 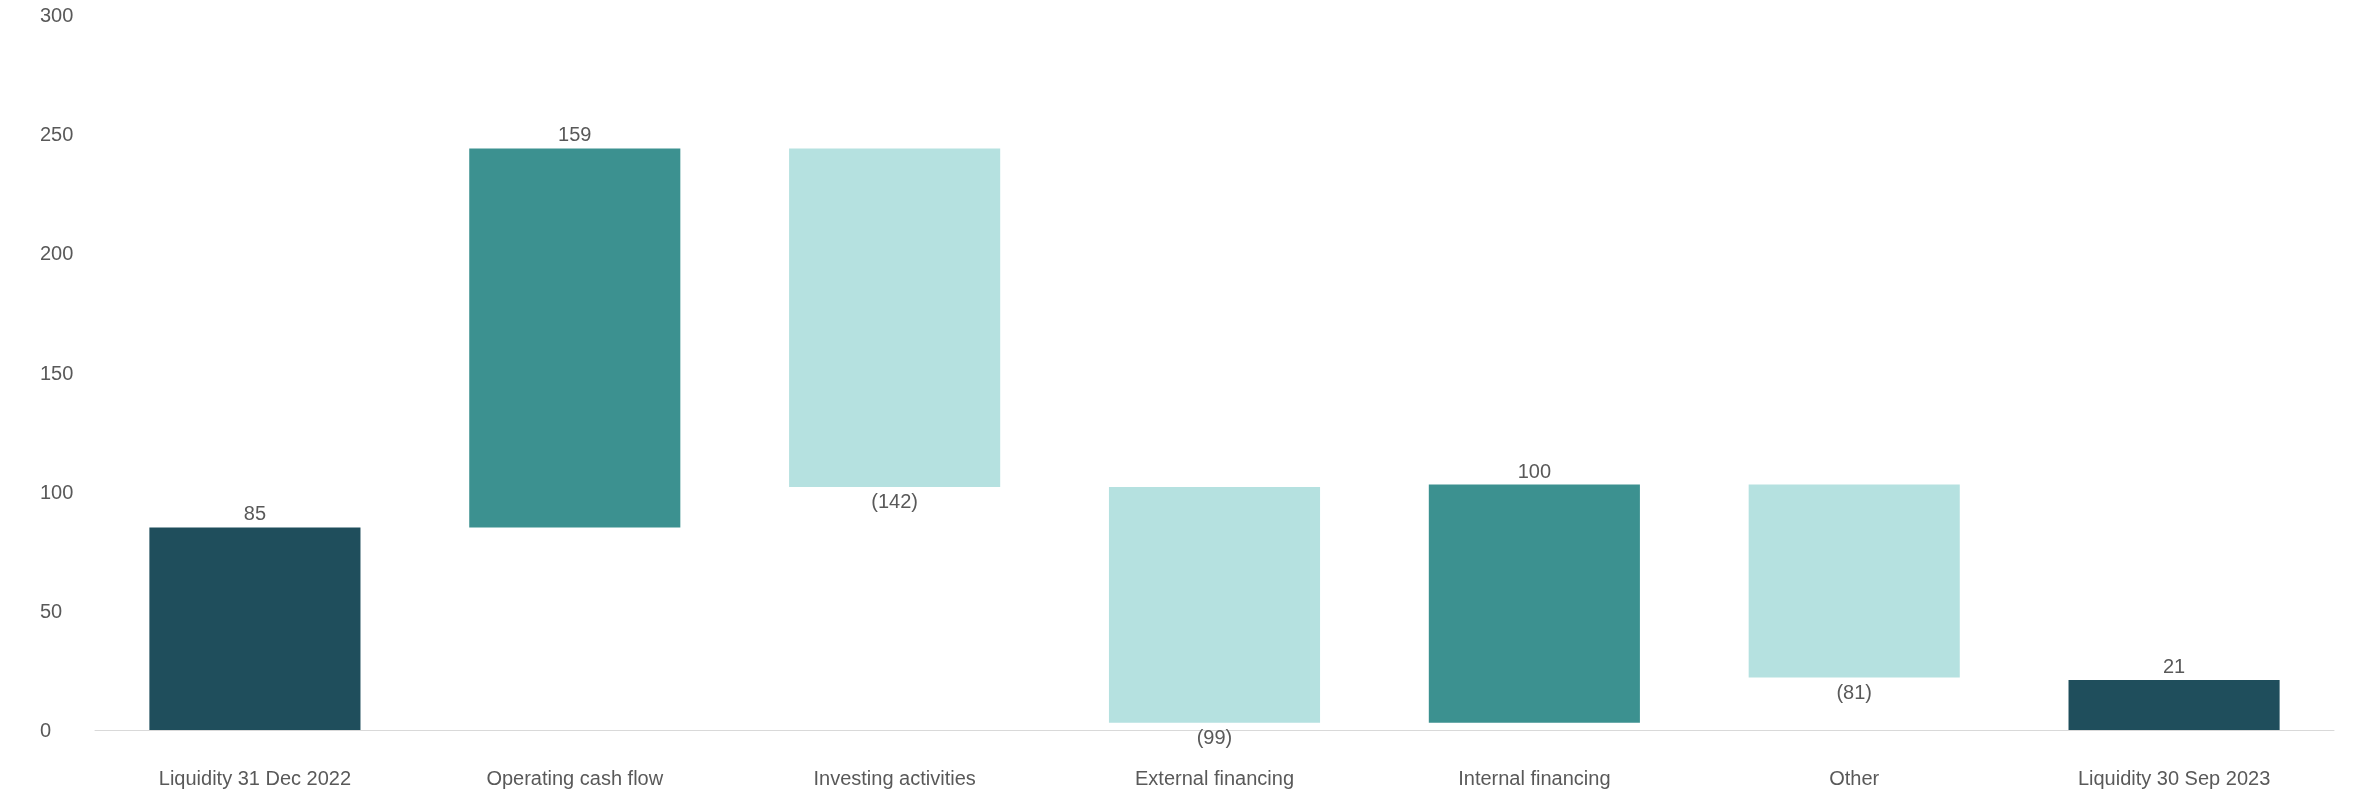 I want to click on data-label: 85, so click(x=255, y=513).